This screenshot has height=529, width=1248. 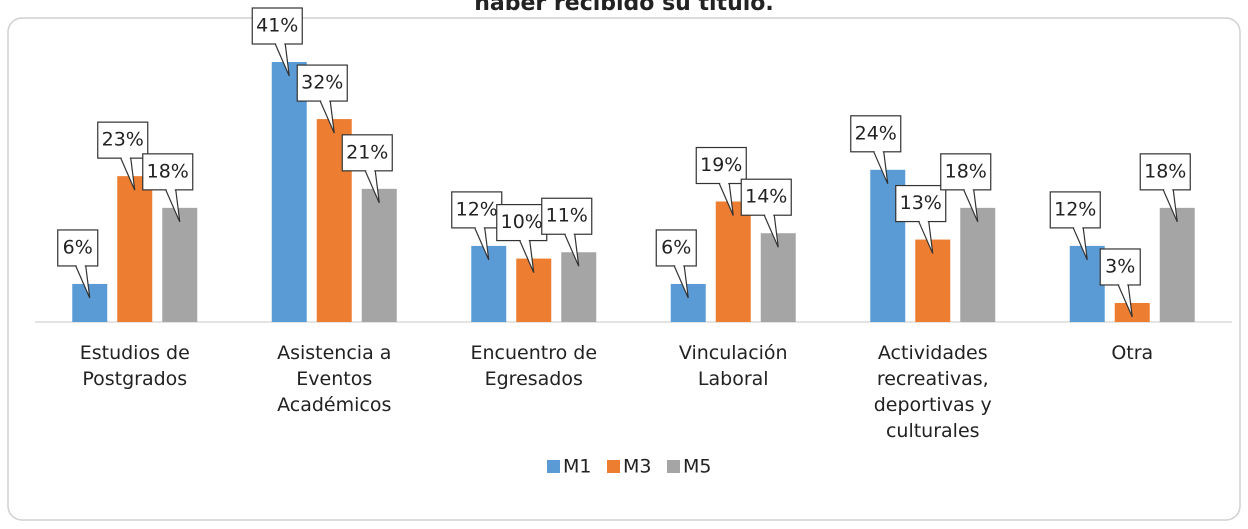 I want to click on data-label: 41%, so click(x=277, y=26).